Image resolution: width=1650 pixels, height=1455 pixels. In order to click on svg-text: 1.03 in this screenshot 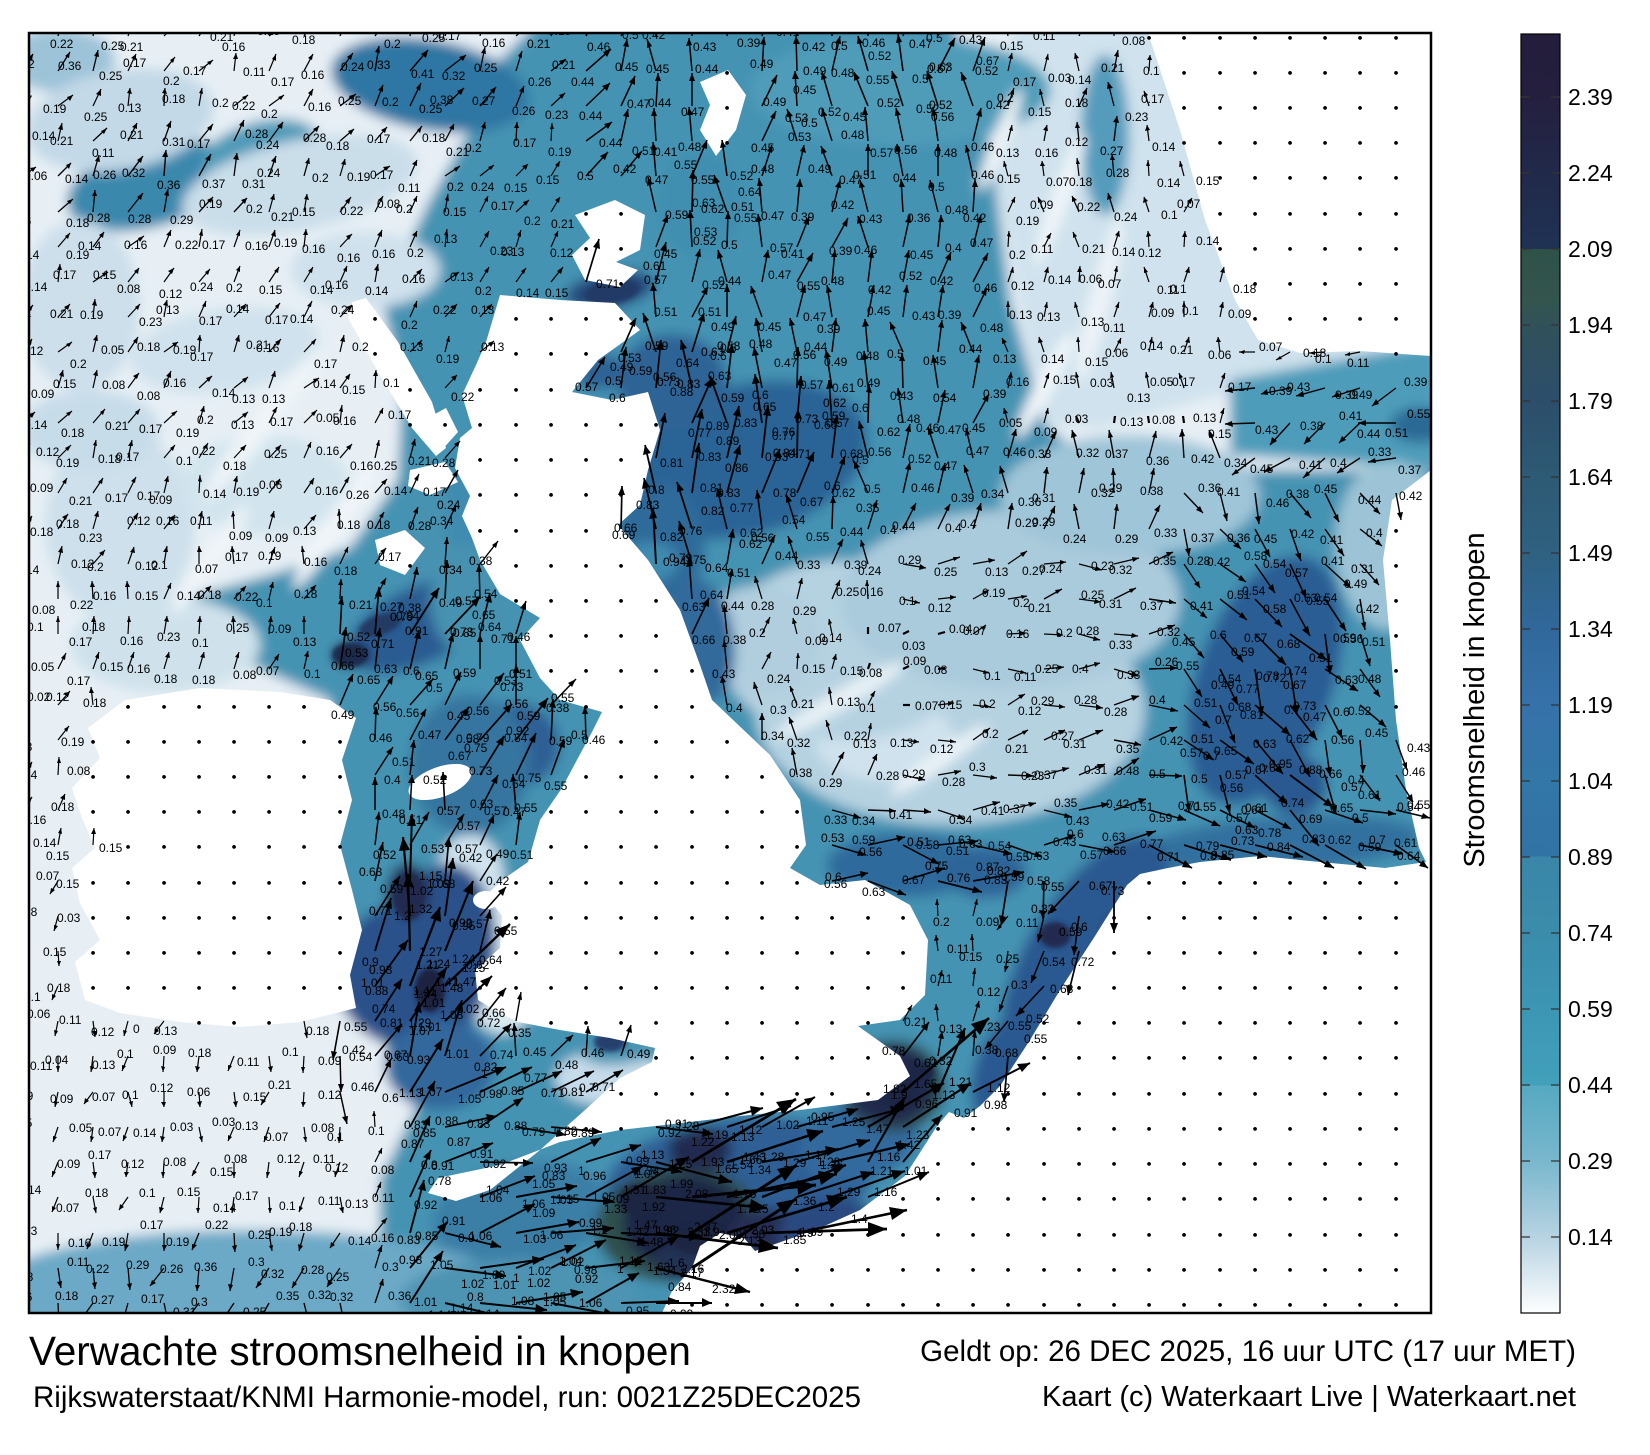, I will do `click(646, 1174)`.